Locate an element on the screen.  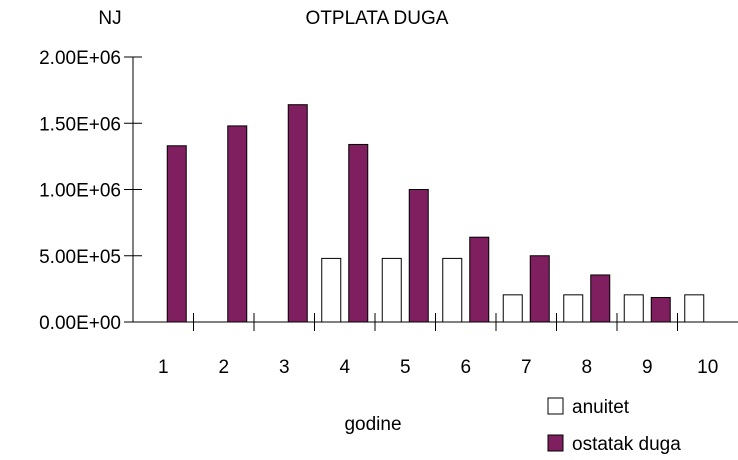
x-tick-label: 7 is located at coordinates (526, 367).